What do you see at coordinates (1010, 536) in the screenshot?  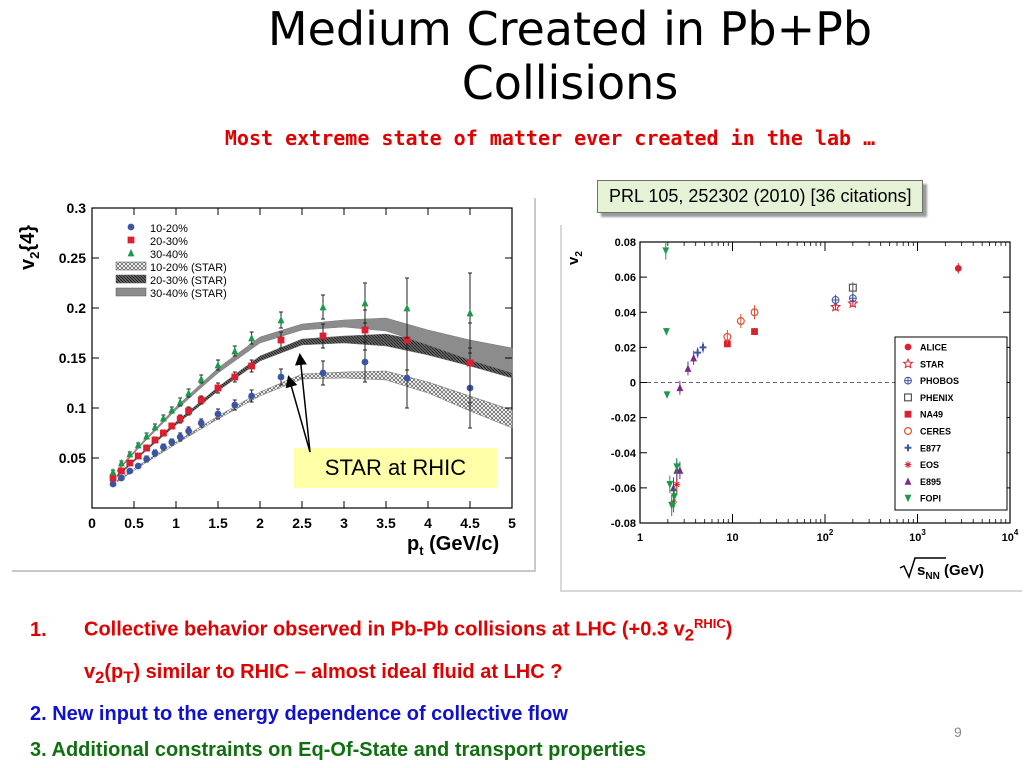 I see `right-xtick-label: 10⁴` at bounding box center [1010, 536].